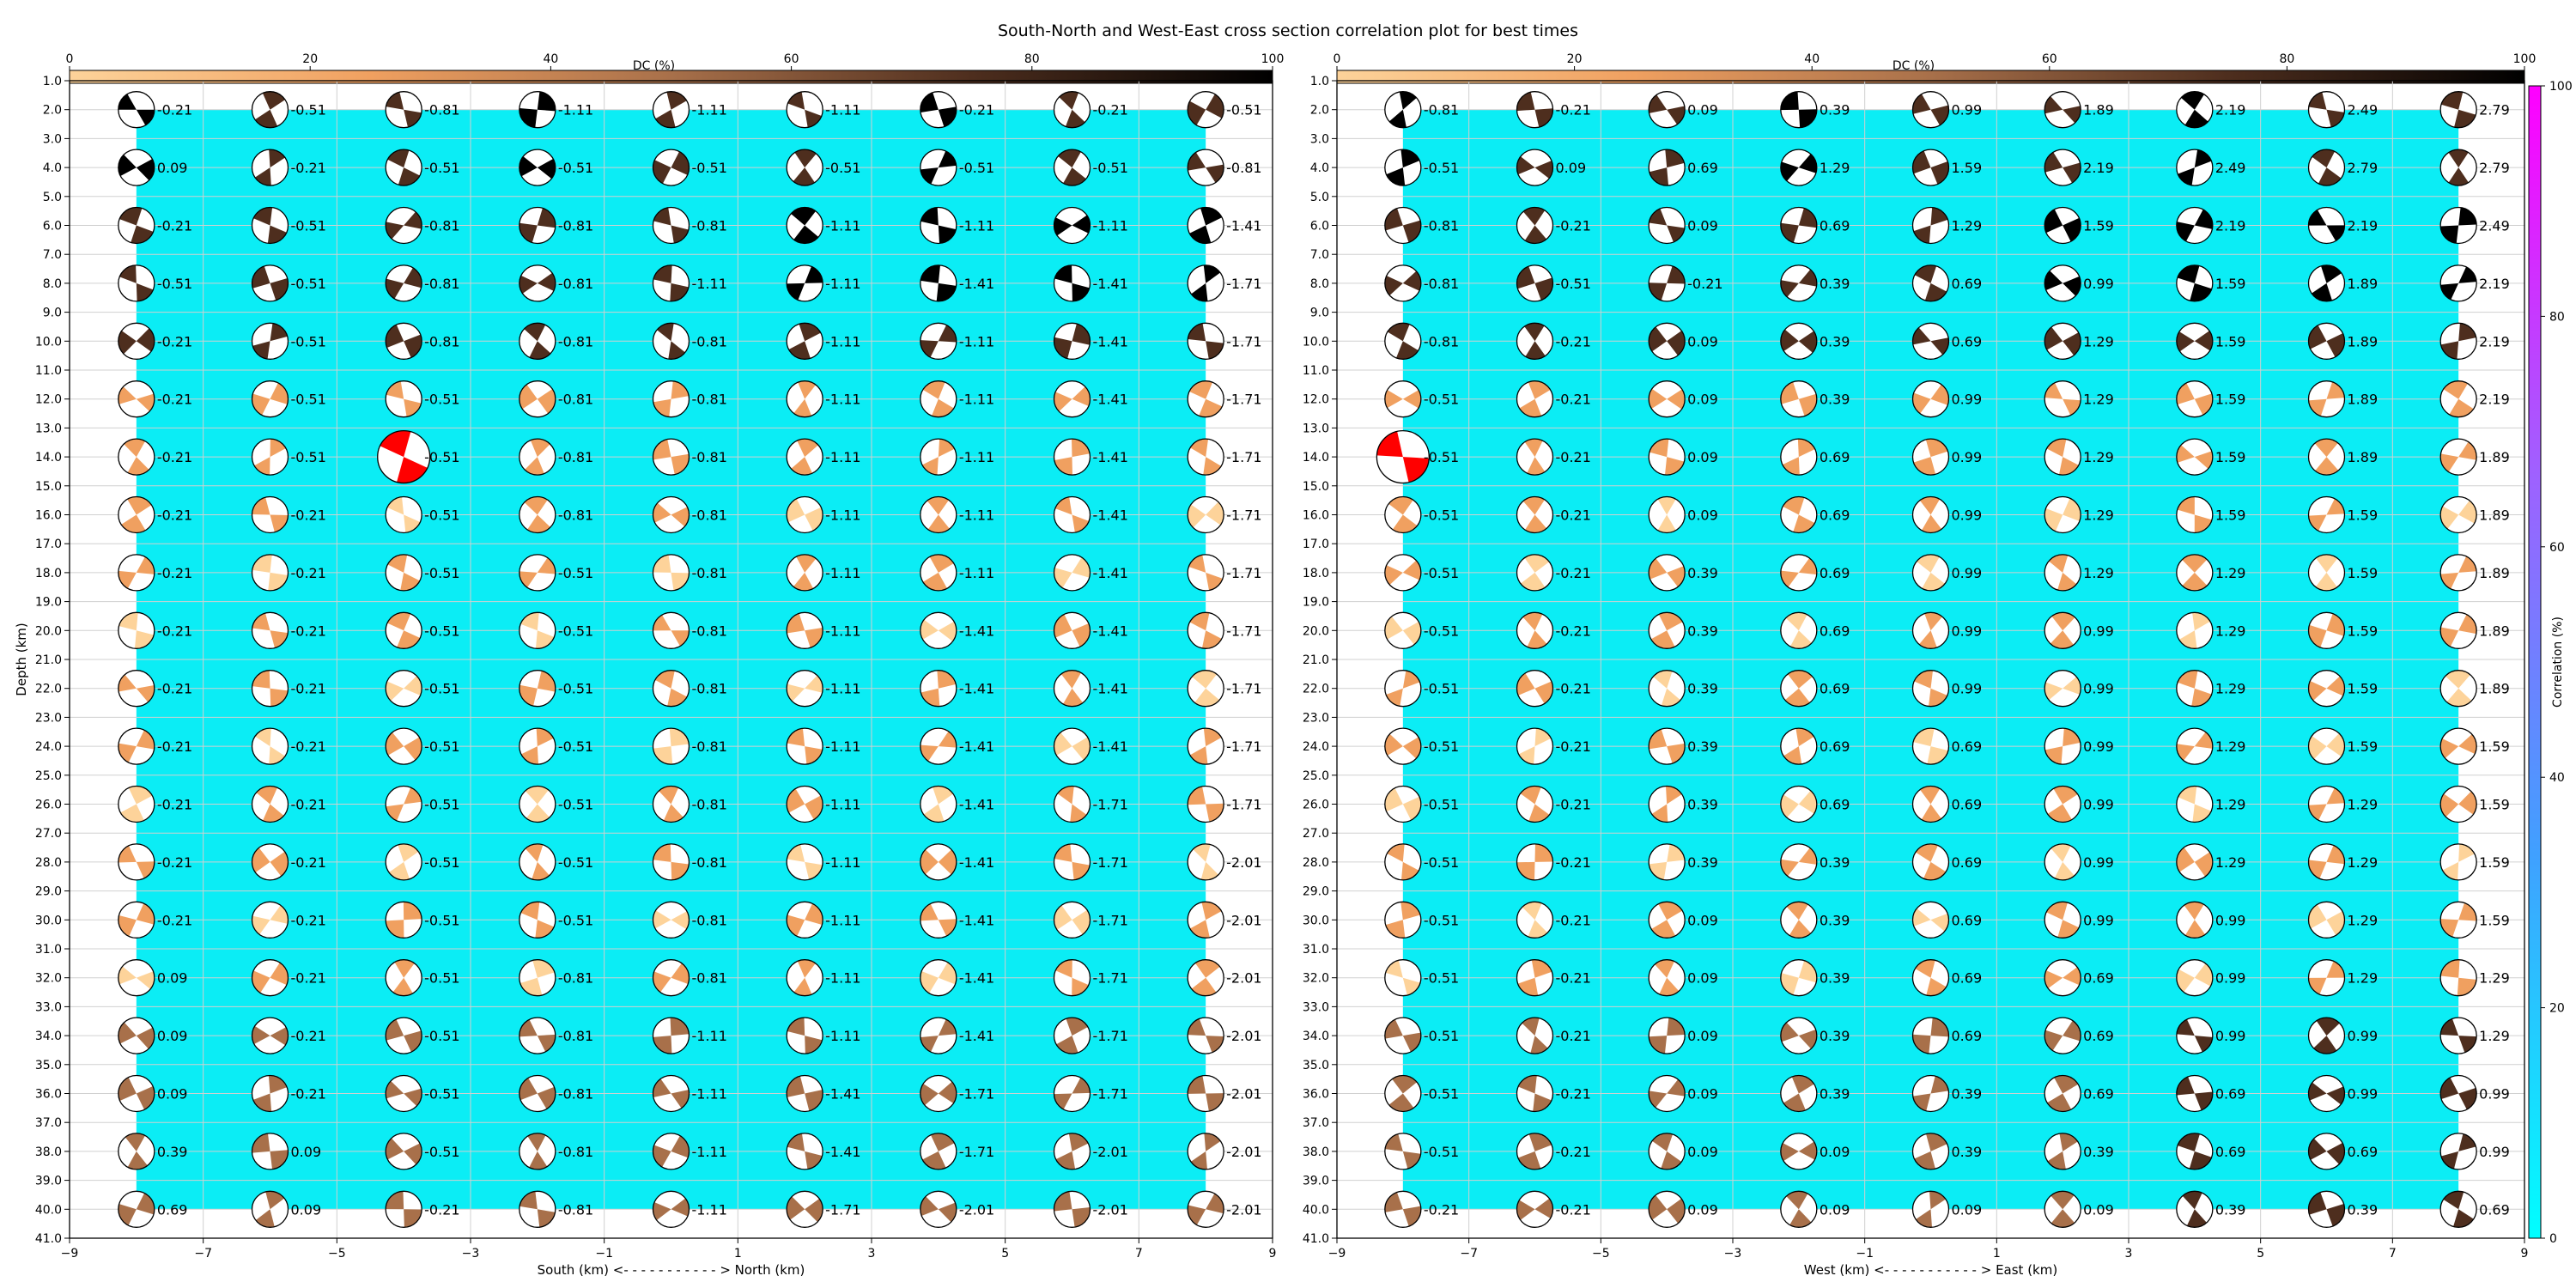 The image size is (2576, 1288). What do you see at coordinates (1835, 400) in the screenshot?
I see `beachball-value-label: 0.39` at bounding box center [1835, 400].